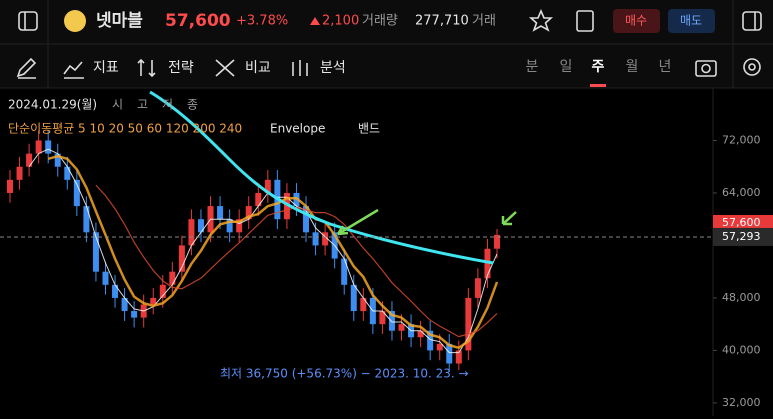 The image size is (773, 419). I want to click on y-tick-label: 64,000, so click(741, 192).